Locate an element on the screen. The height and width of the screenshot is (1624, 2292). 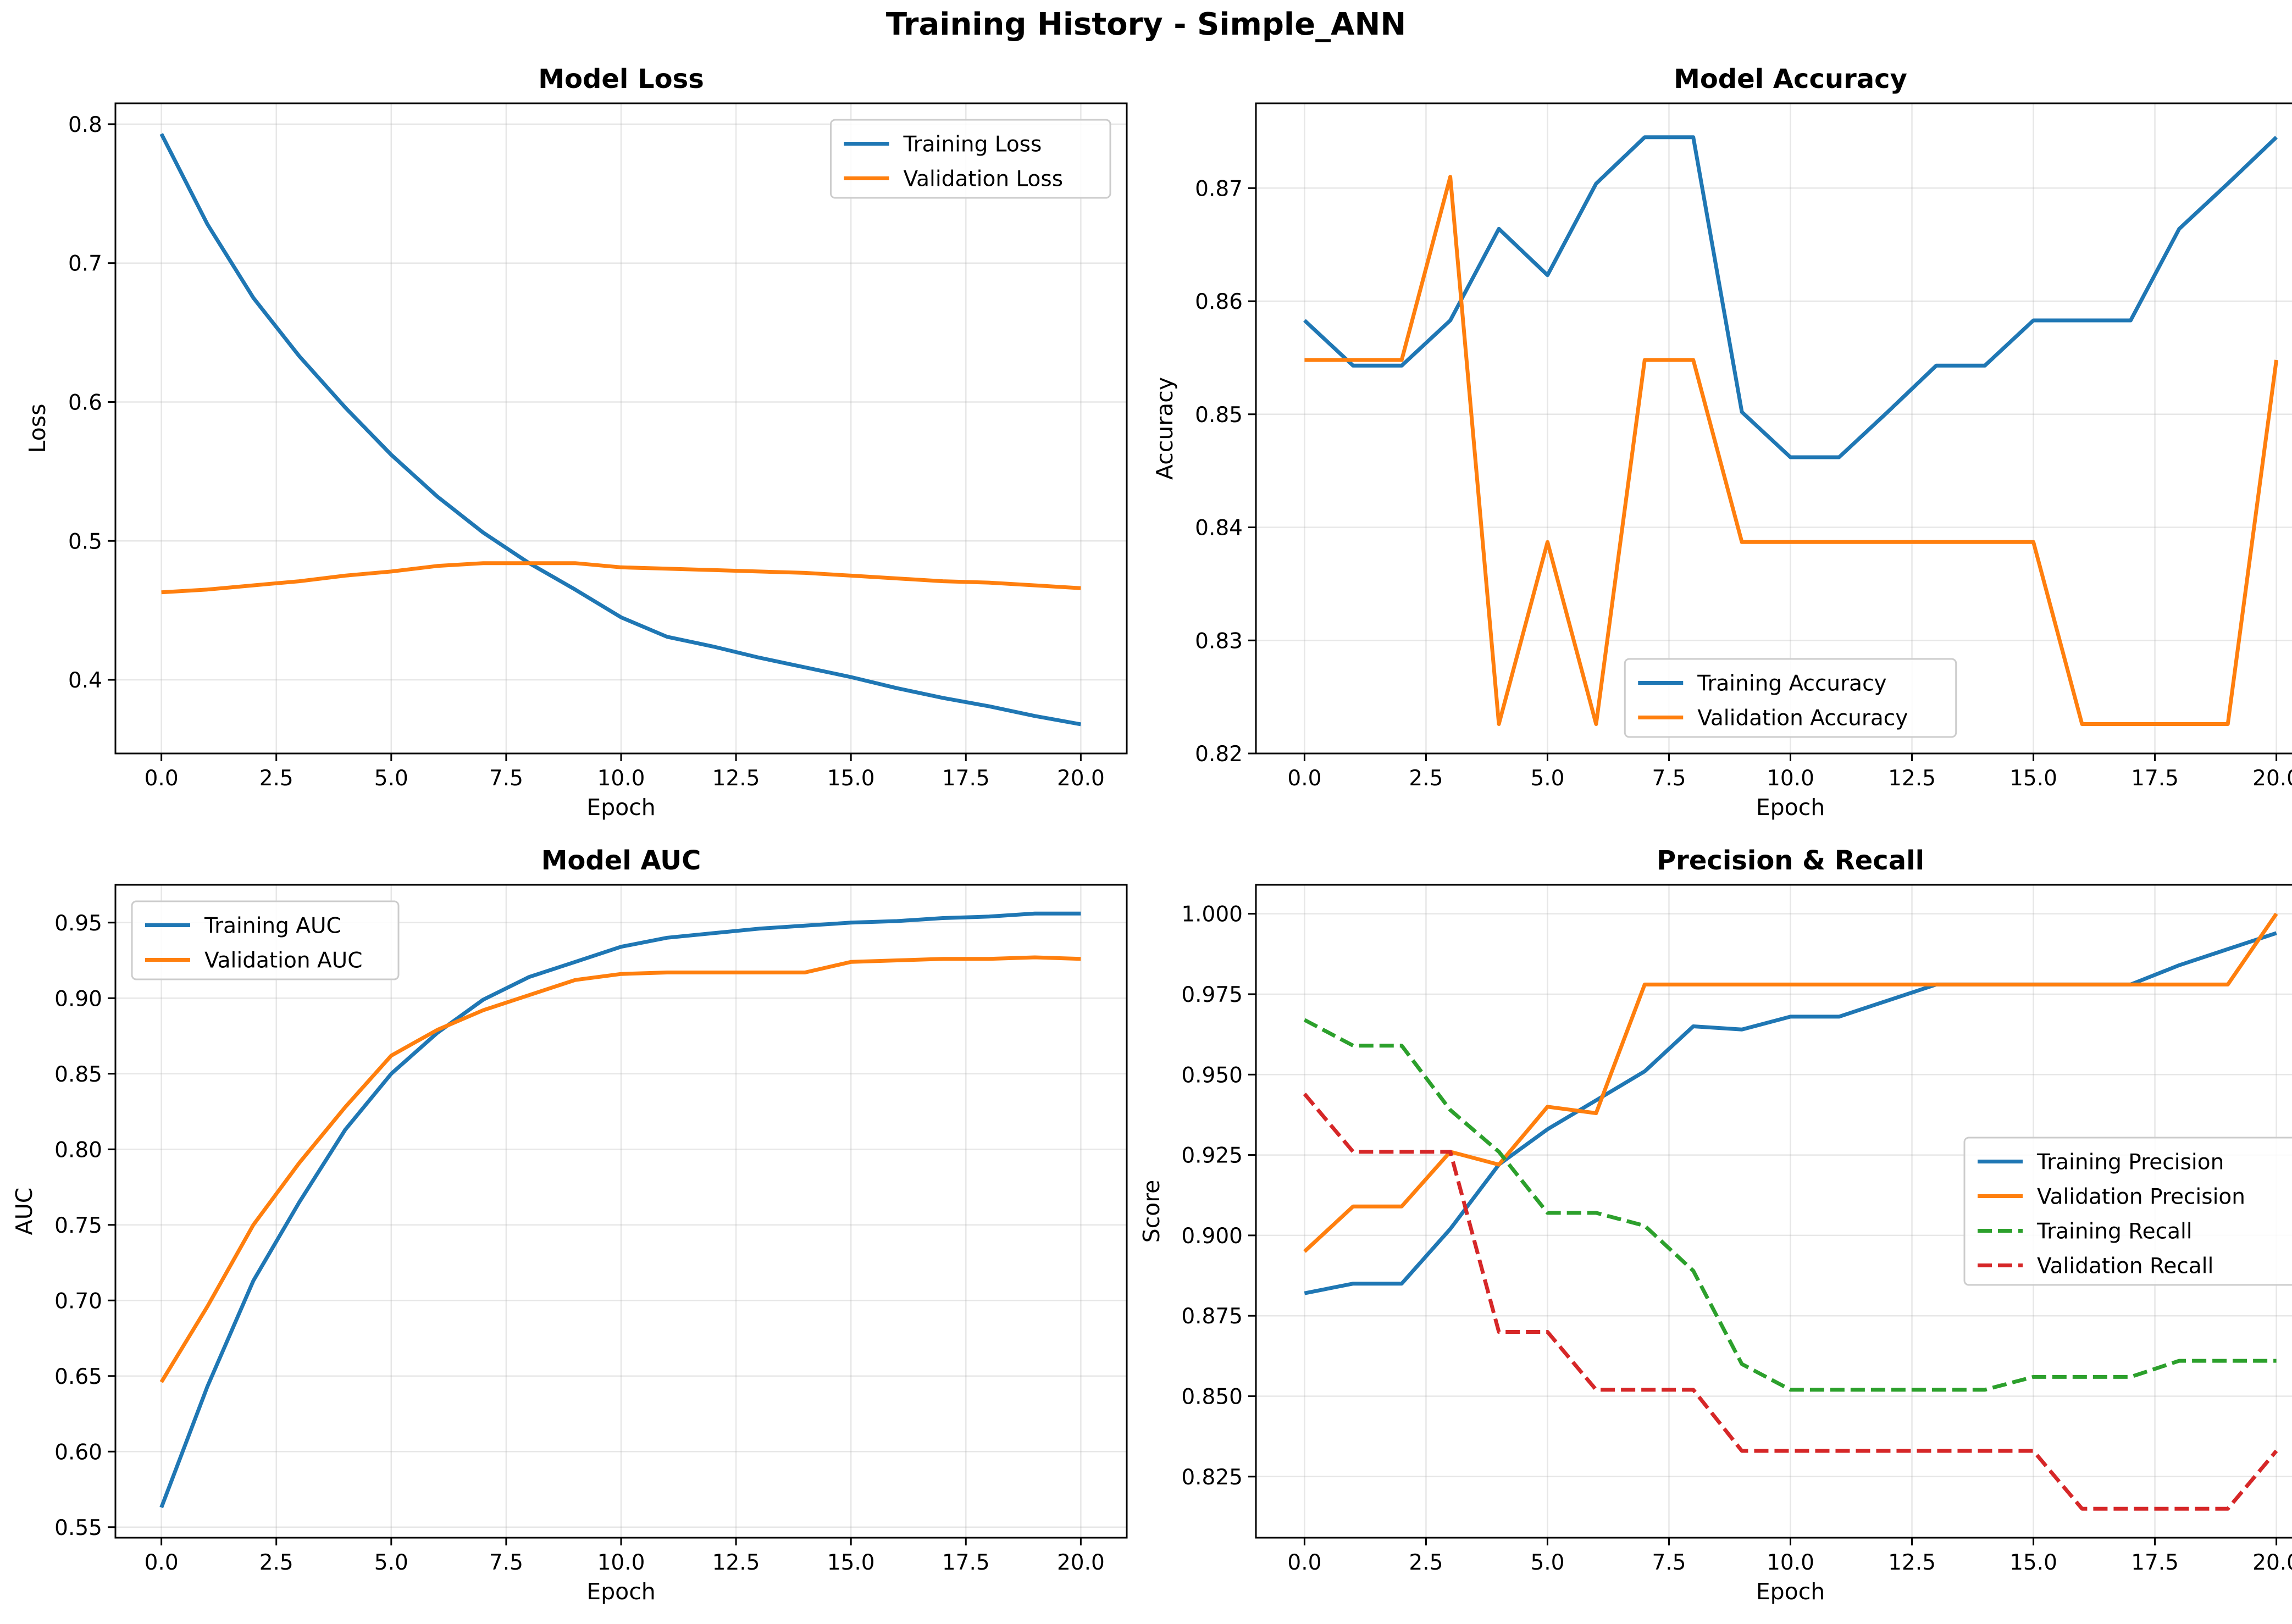
series-line-training-loss is located at coordinates (620, 430).